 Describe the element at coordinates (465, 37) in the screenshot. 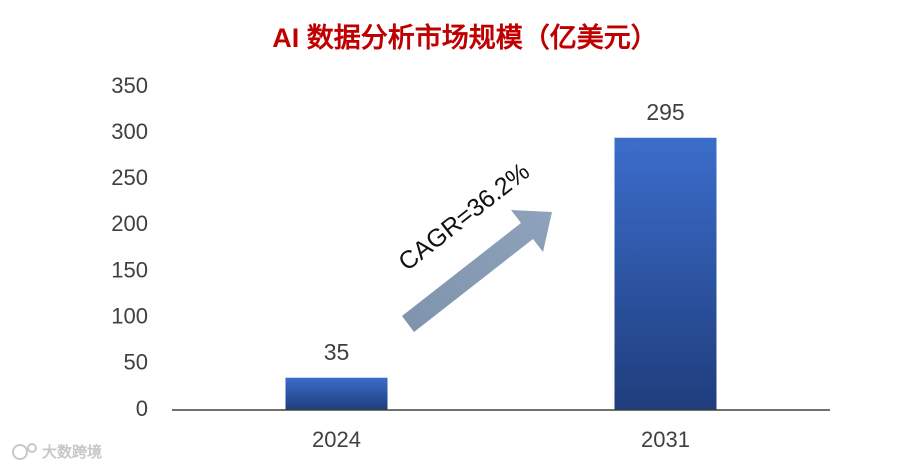

I see `chart-title: AI 数据分析市场规模（亿美元）` at that location.